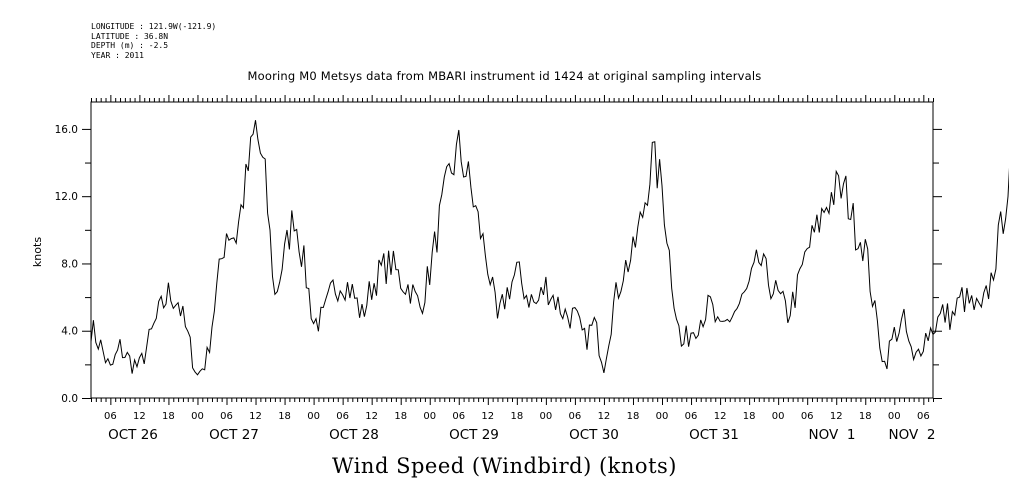 The height and width of the screenshot is (504, 1009). I want to click on year-text: YEAR : 2011, so click(117, 55).